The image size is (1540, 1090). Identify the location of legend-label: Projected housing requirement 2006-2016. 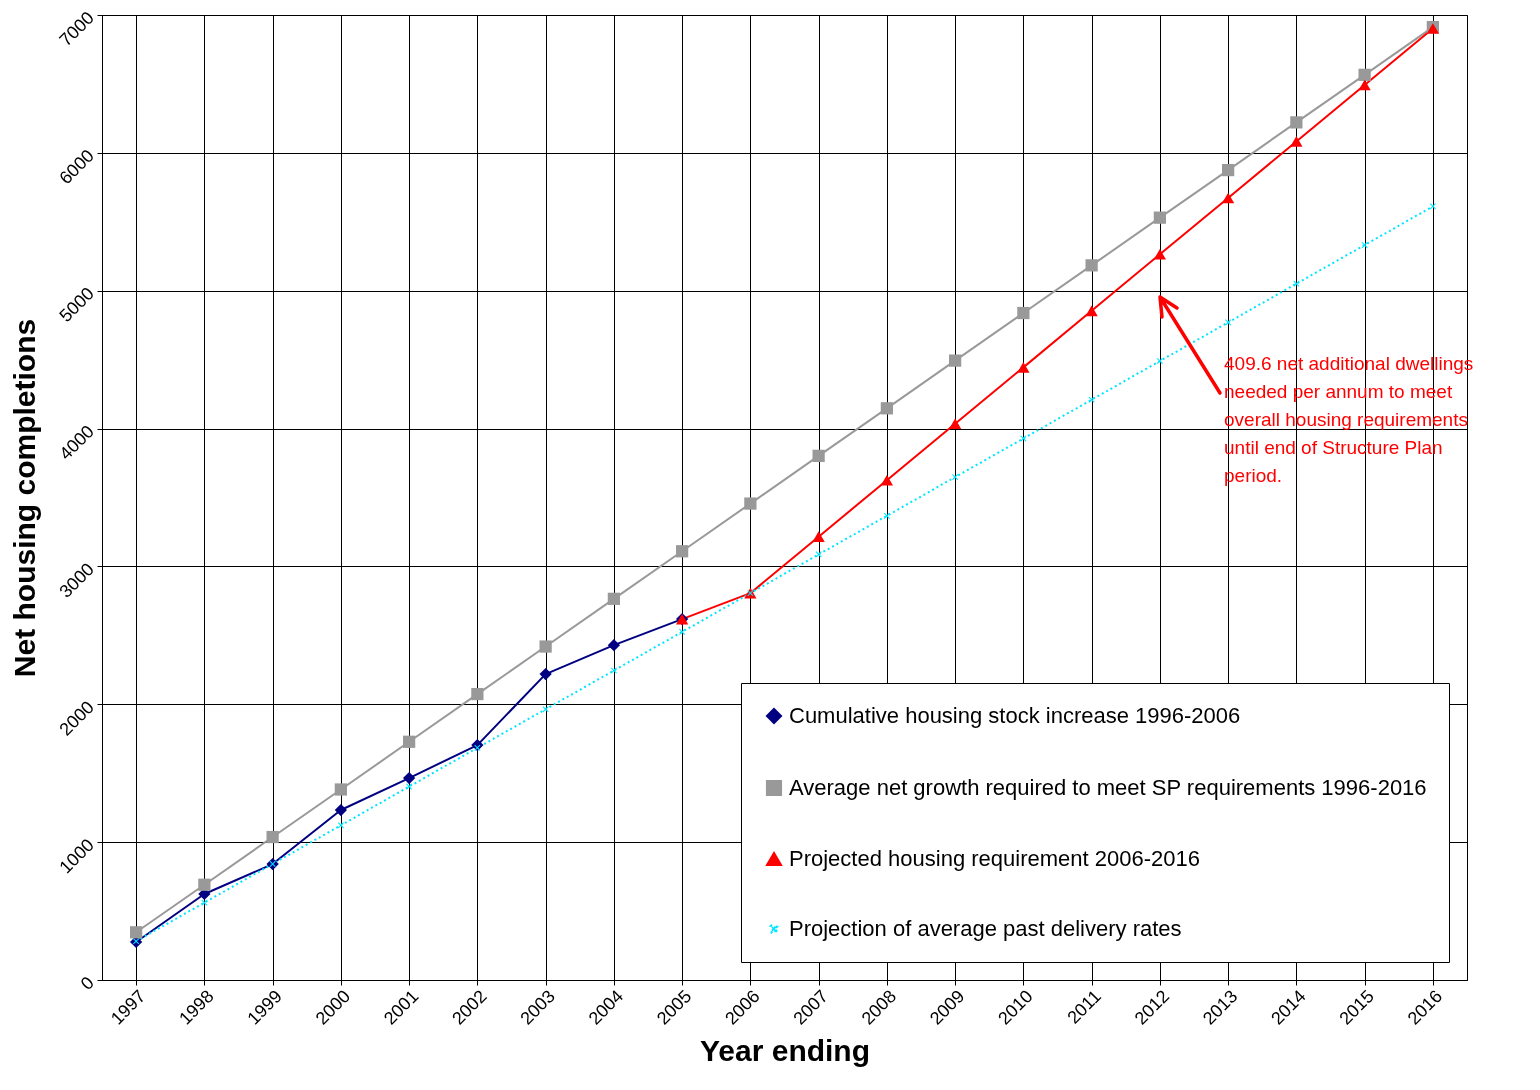
(994, 858).